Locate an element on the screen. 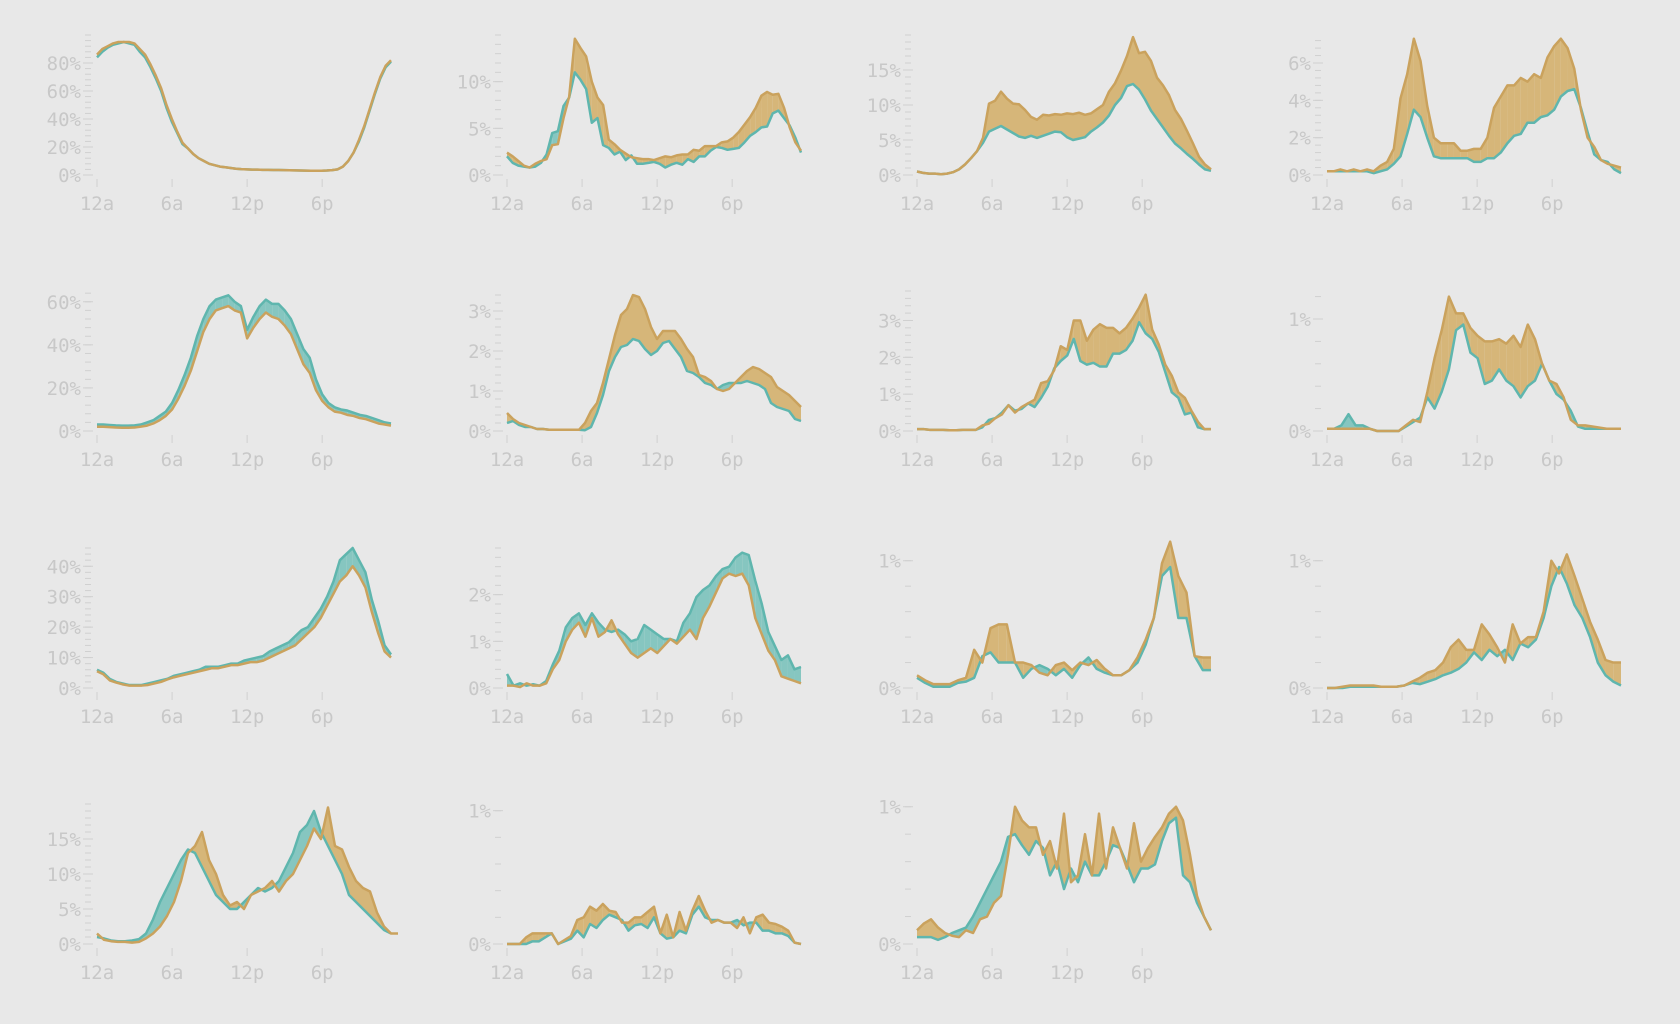 The height and width of the screenshot is (1024, 1680). chart-panel-13: 0% 5% 10% 15% 12a 6a 12p 6p is located at coordinates (222, 893).